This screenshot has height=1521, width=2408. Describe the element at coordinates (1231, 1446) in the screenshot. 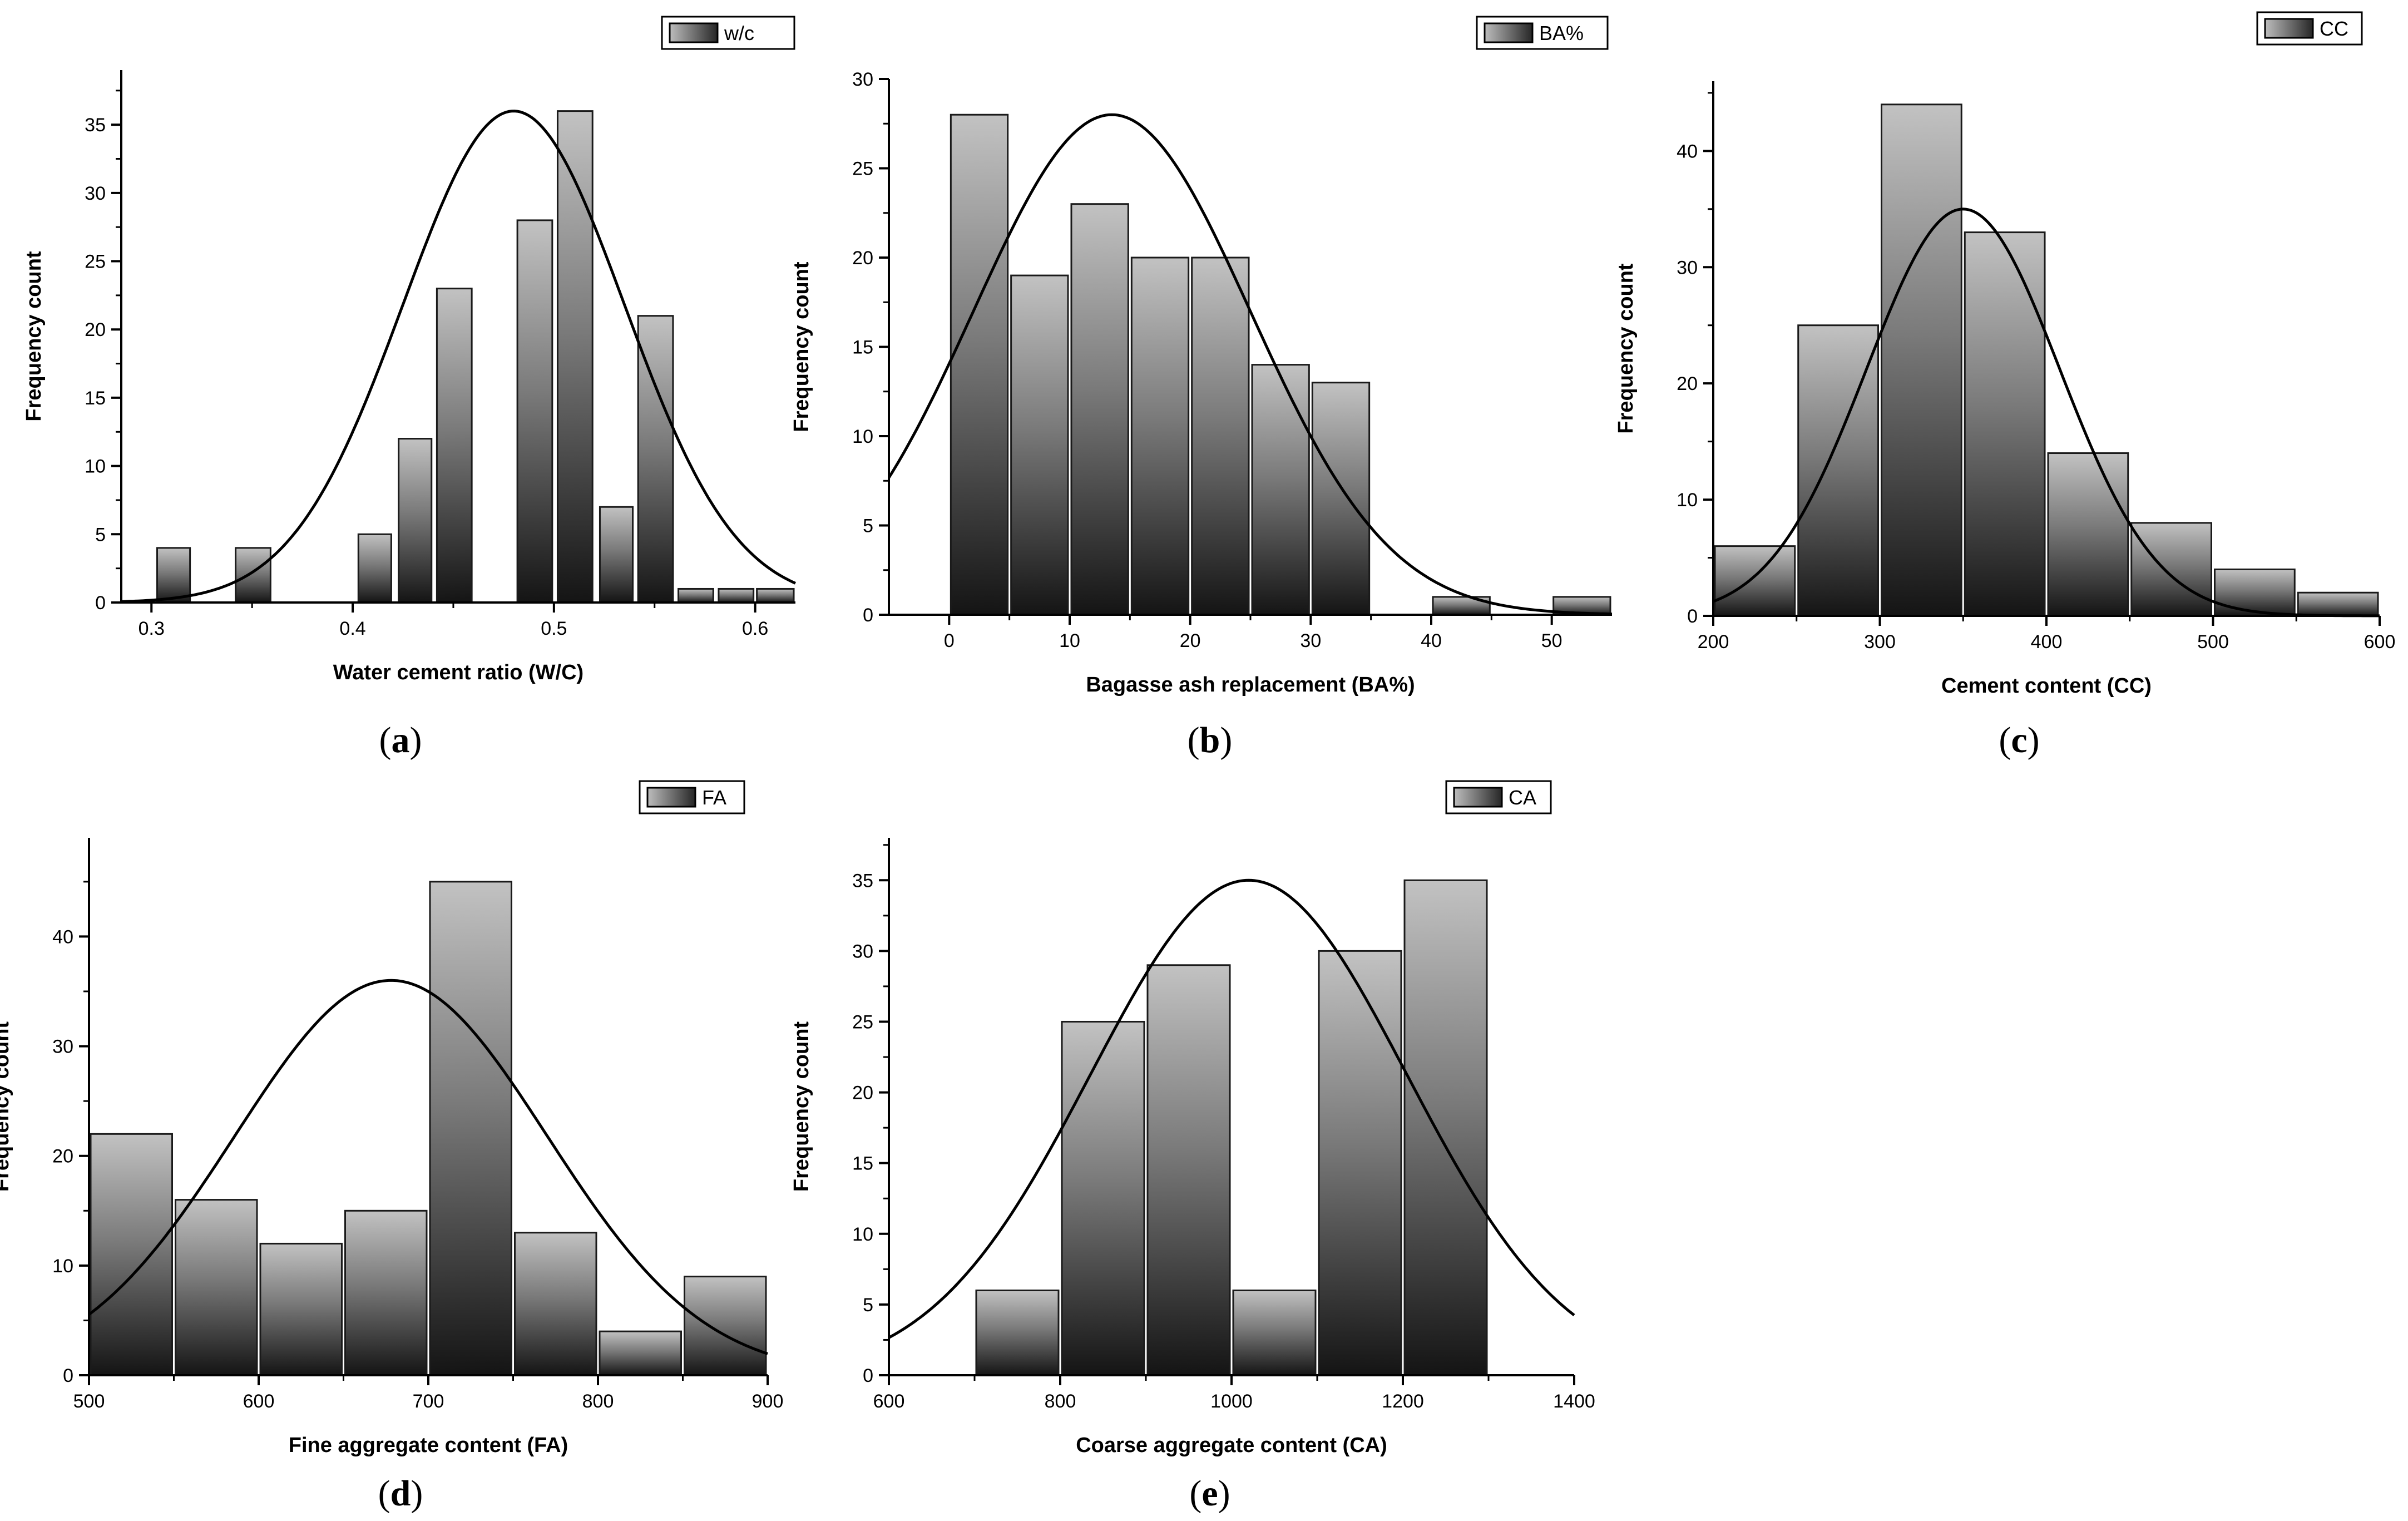

I see `x-axis-title: Coarse aggregate content (CA)` at that location.